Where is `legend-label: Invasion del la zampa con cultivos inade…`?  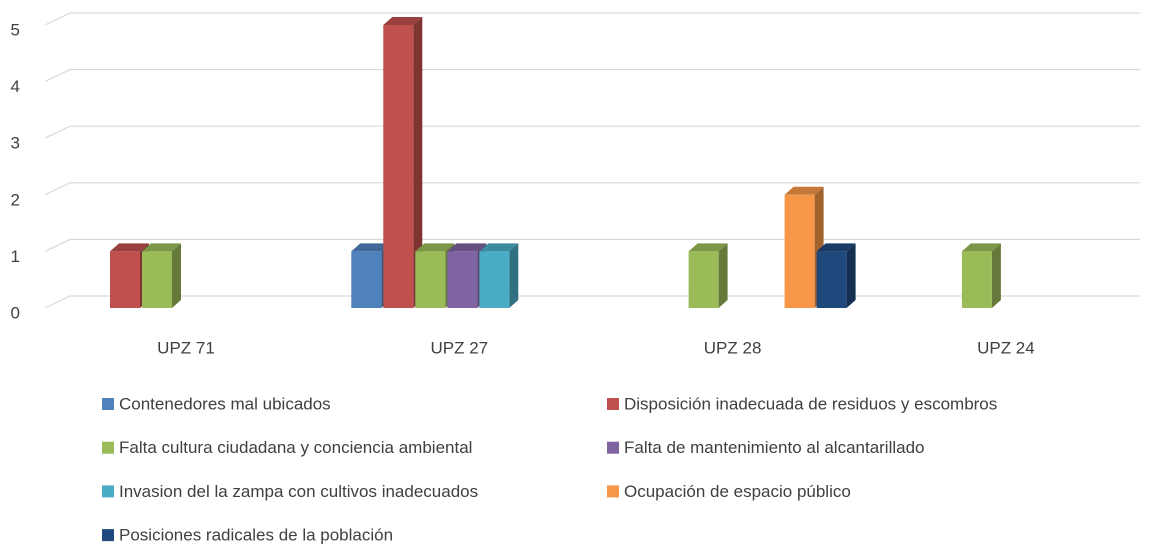
legend-label: Invasion del la zampa con cultivos inade… is located at coordinates (298, 491).